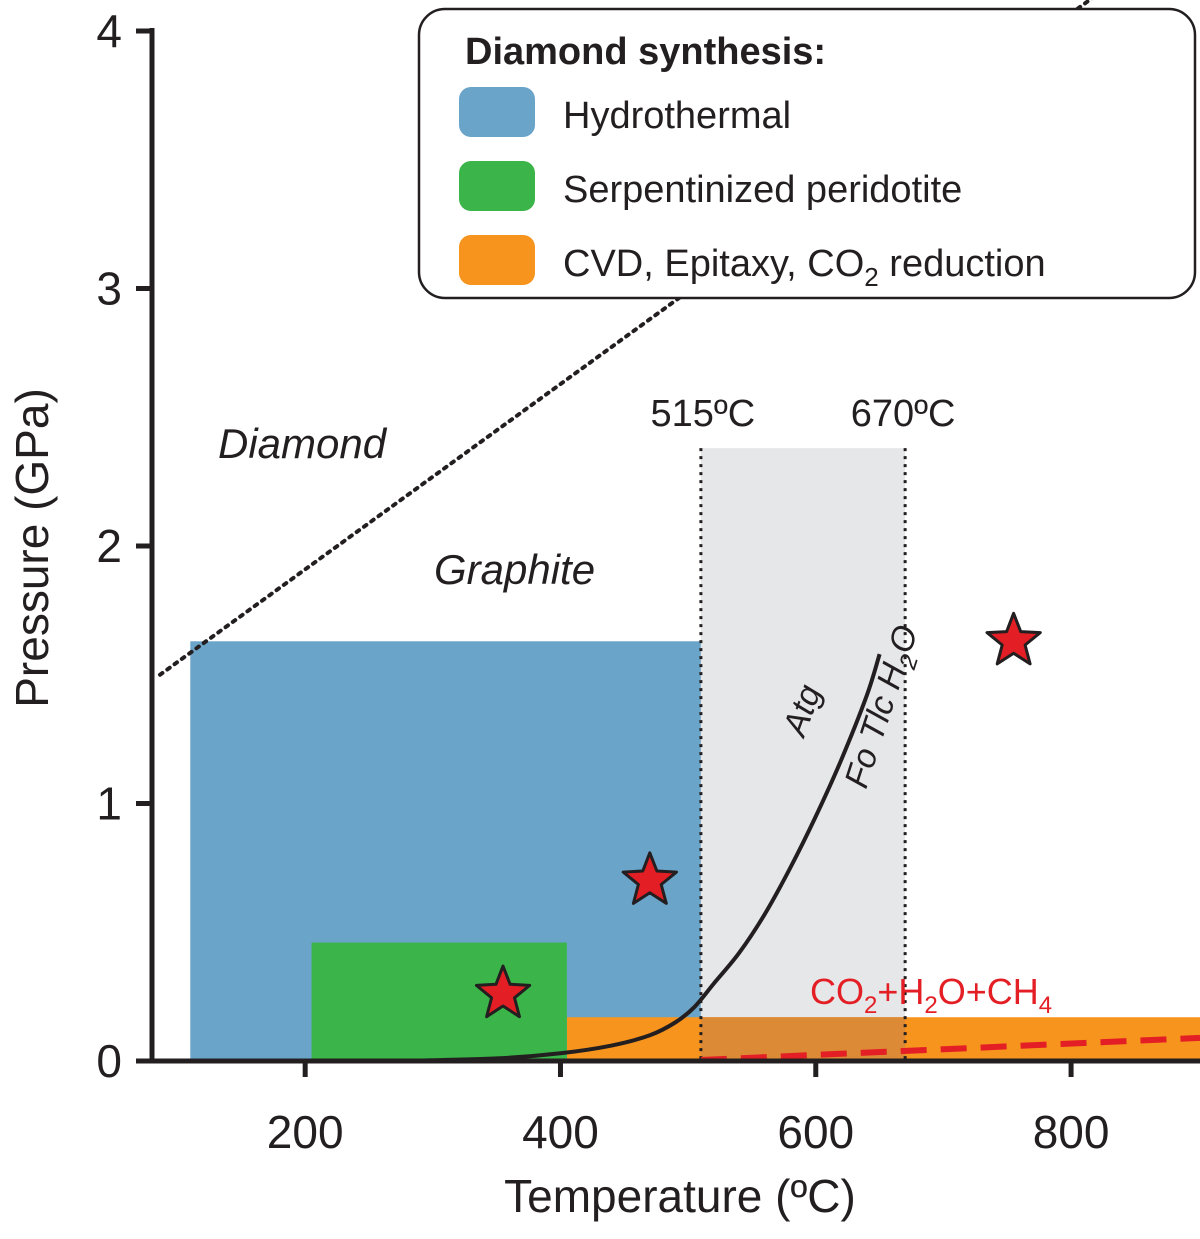 Image resolution: width=1200 pixels, height=1239 pixels. What do you see at coordinates (677, 116) in the screenshot?
I see `legend-label-hydrothermal: Hydrothermal` at bounding box center [677, 116].